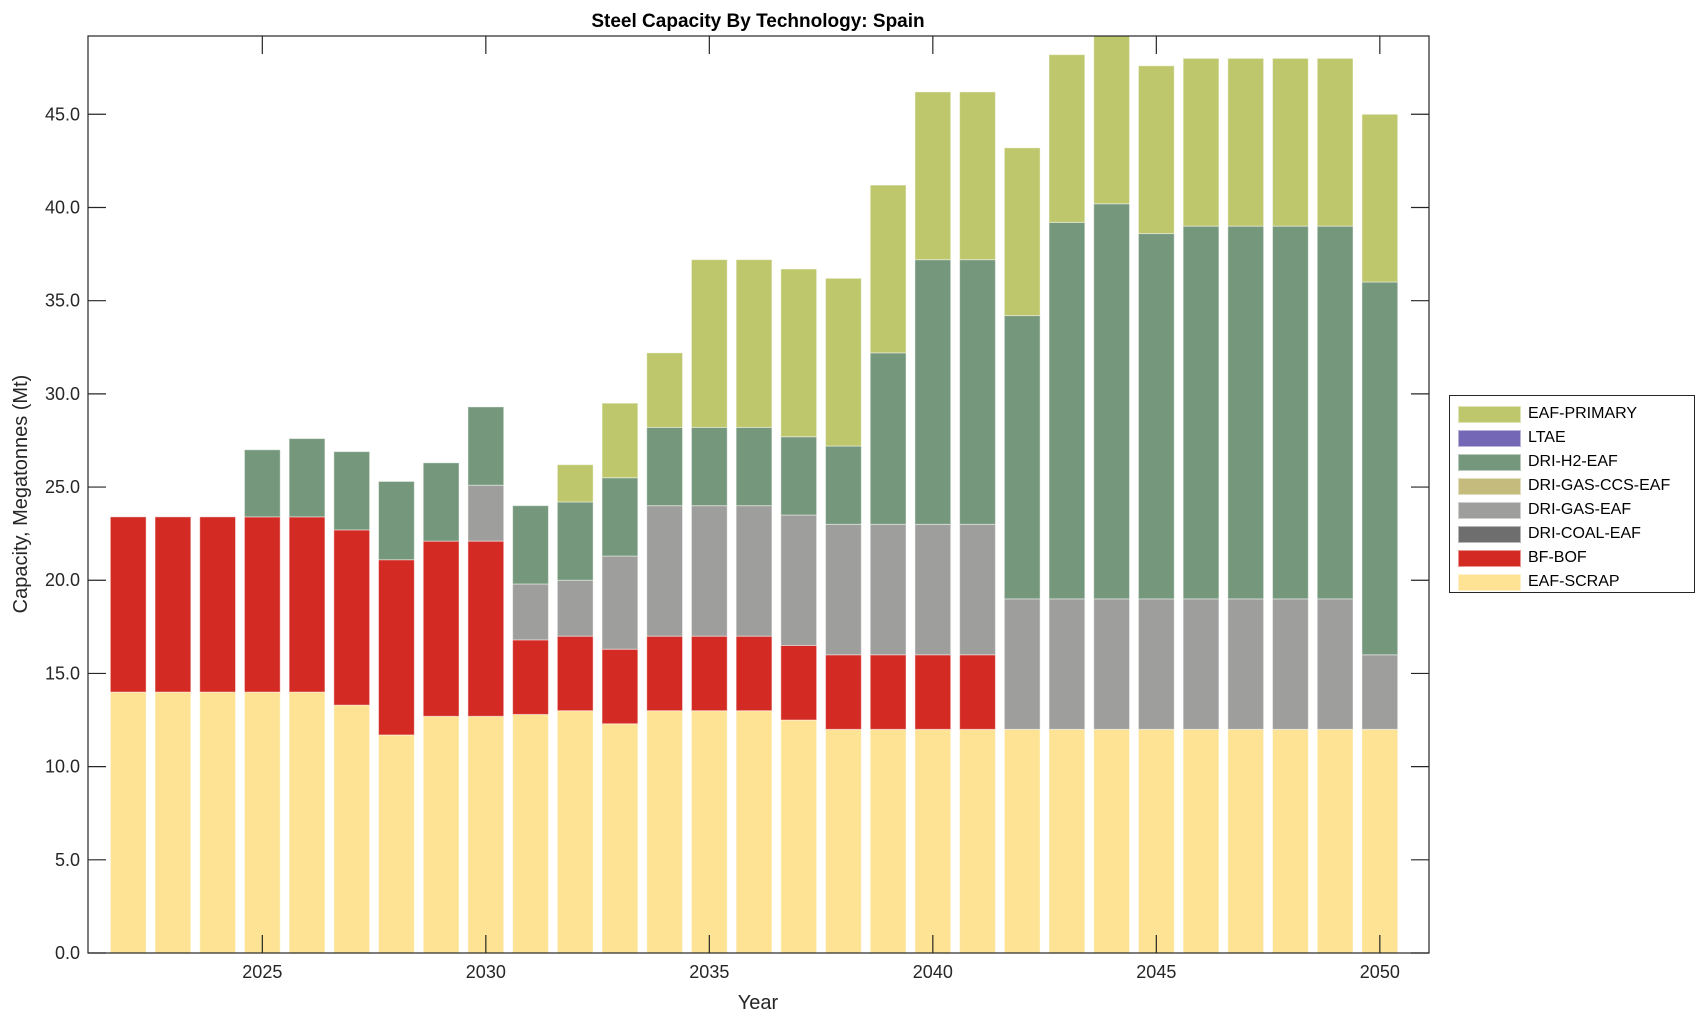 This screenshot has height=1021, width=1708. Describe the element at coordinates (575, 483) in the screenshot. I see `bar-segment-eaf-primary-2032` at that location.